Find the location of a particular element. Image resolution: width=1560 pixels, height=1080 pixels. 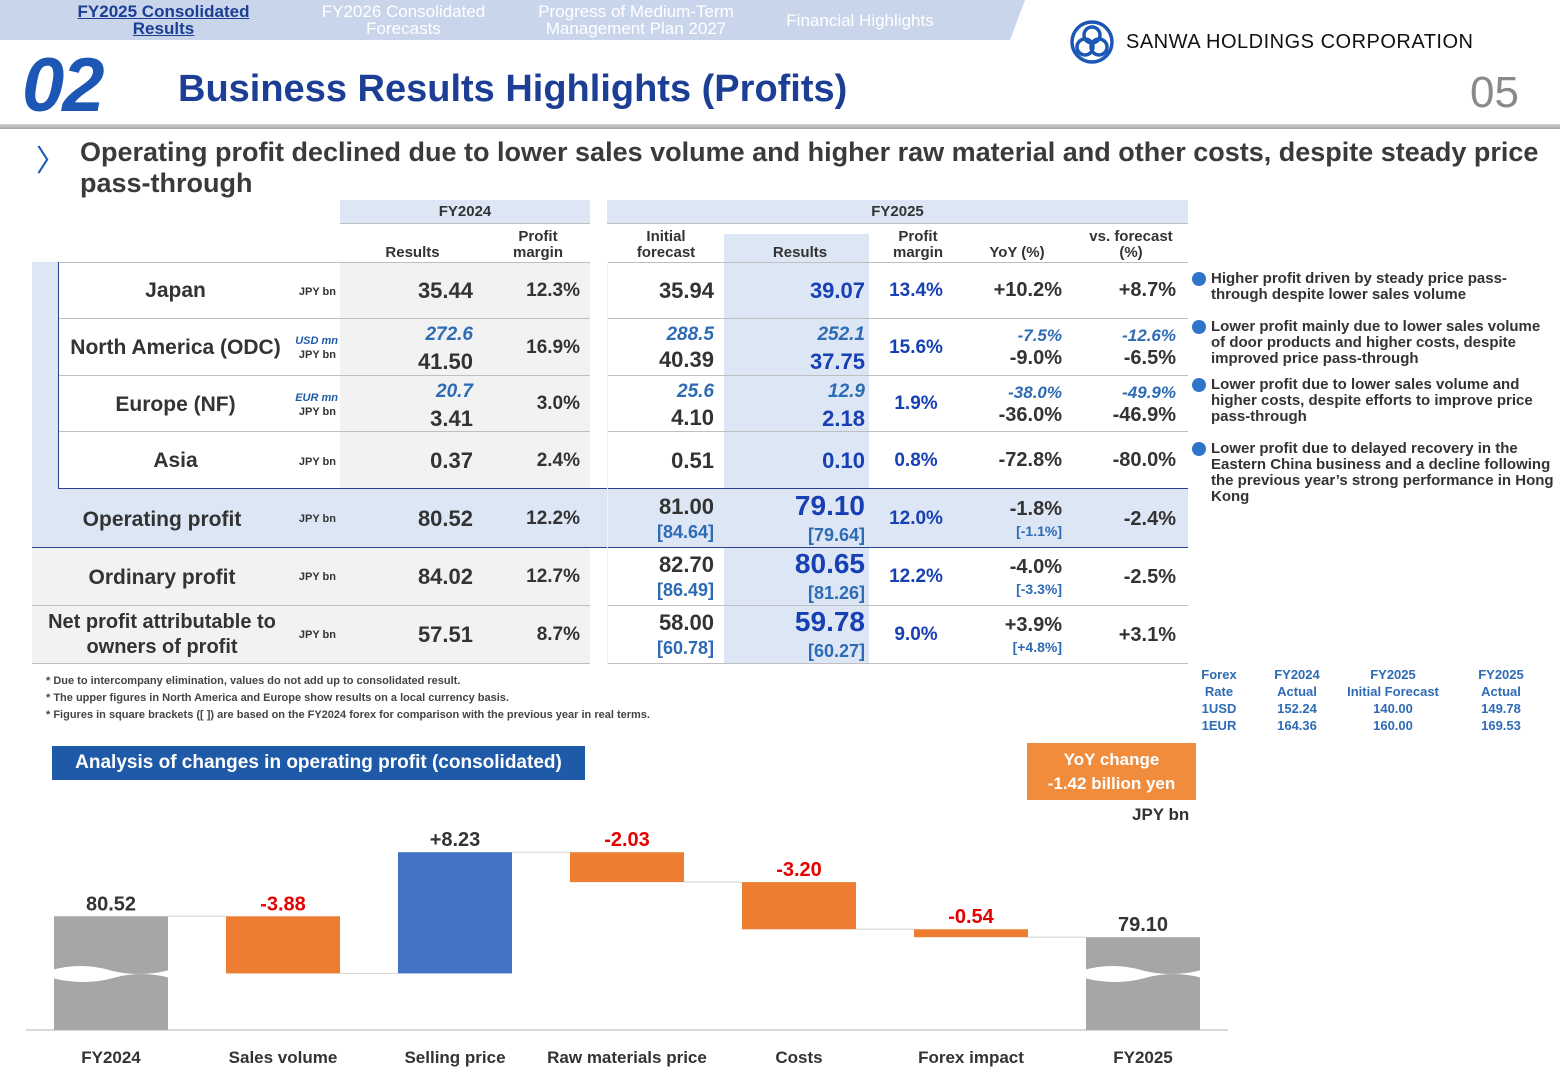

eu-vs-forecast: -46.9% is located at coordinates (1144, 415).